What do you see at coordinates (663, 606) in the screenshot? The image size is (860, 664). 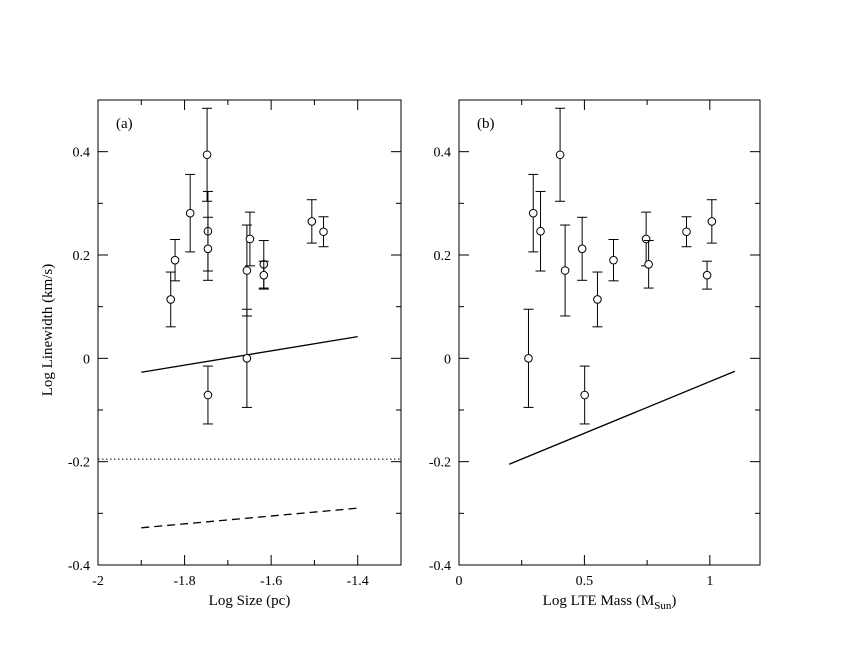 I see `x-axis-label-subscript: Sun` at bounding box center [663, 606].